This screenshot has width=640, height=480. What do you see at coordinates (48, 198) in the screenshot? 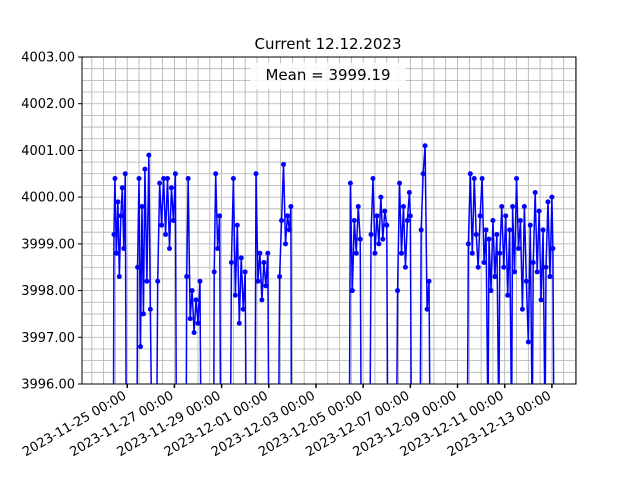
I see `y-tick-label: 4000.00` at bounding box center [48, 198].